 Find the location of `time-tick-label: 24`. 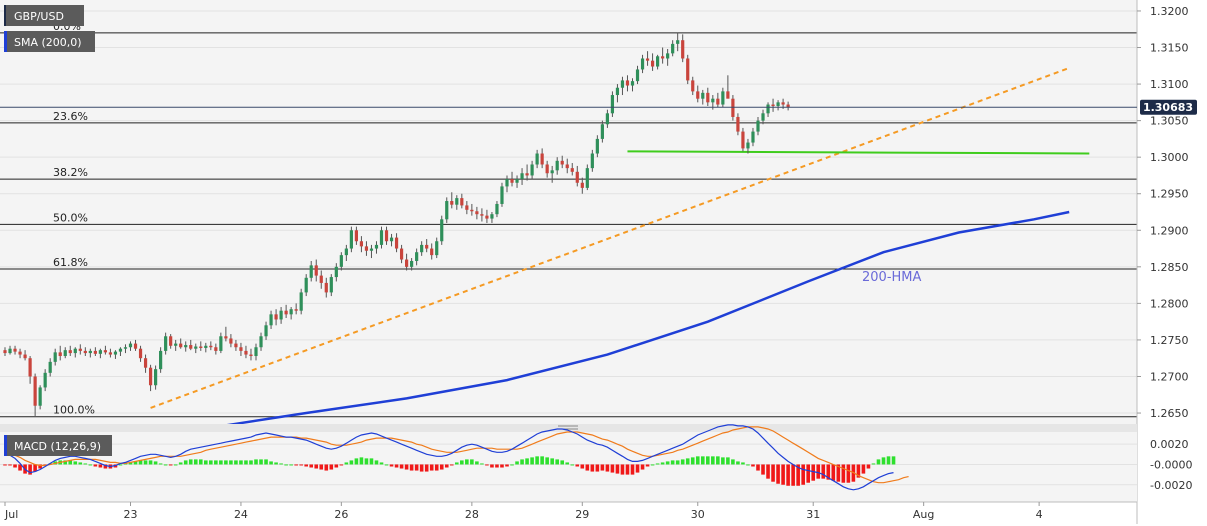

time-tick-label: 24 is located at coordinates (241, 514).